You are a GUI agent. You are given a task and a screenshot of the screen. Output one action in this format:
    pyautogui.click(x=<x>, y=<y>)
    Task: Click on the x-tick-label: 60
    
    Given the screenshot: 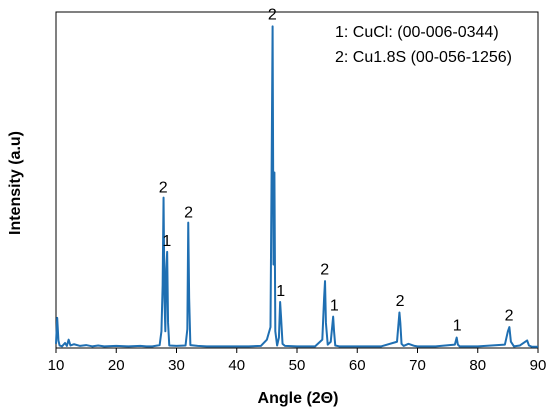 What is the action you would take?
    pyautogui.click(x=357, y=365)
    